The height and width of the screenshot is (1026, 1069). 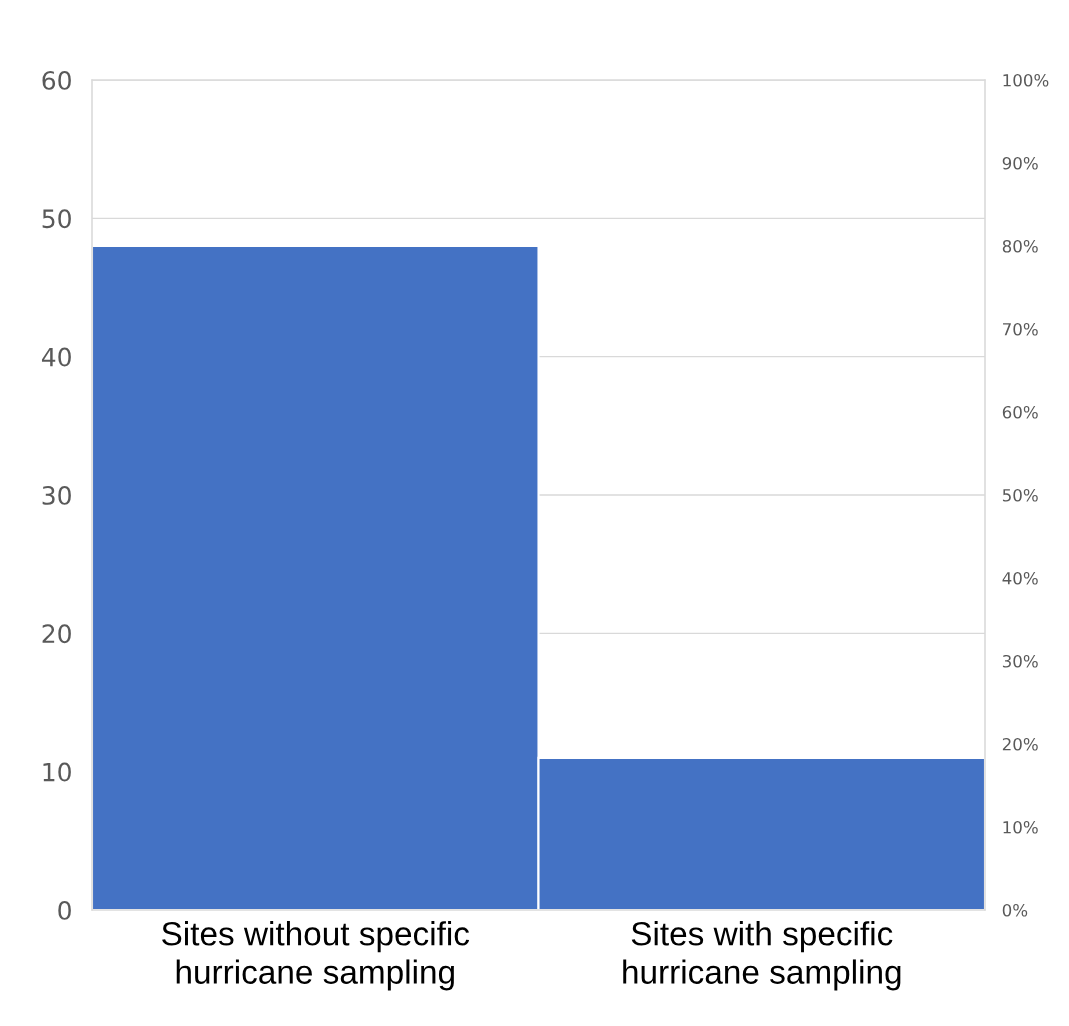 I want to click on y-tick-label: 60, so click(x=56, y=80).